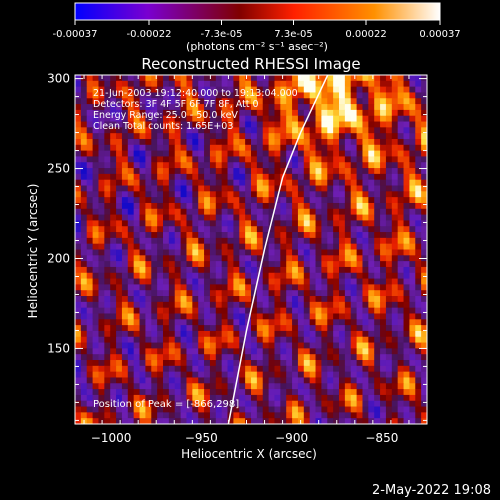 This screenshot has height=500, width=500. I want to click on colorbar-tick-label: -0.00022, so click(149, 34).